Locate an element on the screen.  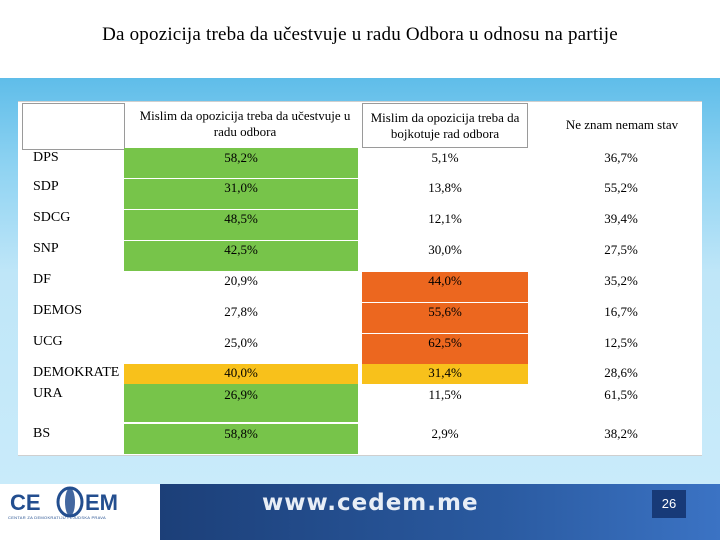
cell-sdcg-participate: 48,5% is located at coordinates (241, 225).